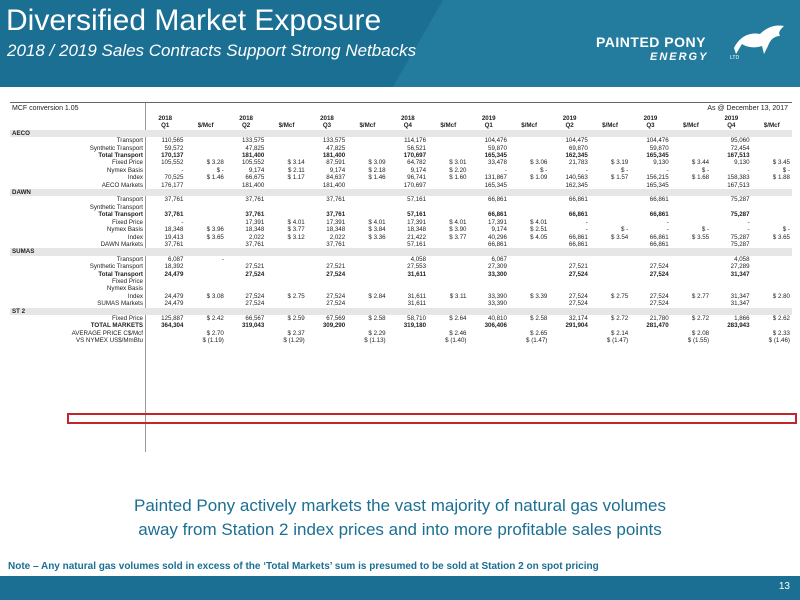 Image resolution: width=800 pixels, height=600 pixels. I want to click on table-cell: $ 2.65, so click(539, 333).